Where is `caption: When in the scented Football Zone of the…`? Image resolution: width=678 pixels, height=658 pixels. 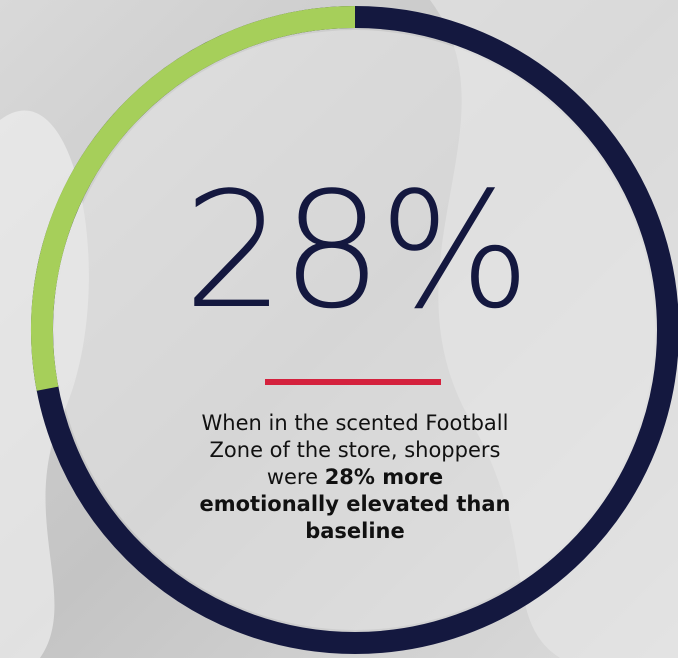
caption: When in the scented Football Zone of the… is located at coordinates (355, 477).